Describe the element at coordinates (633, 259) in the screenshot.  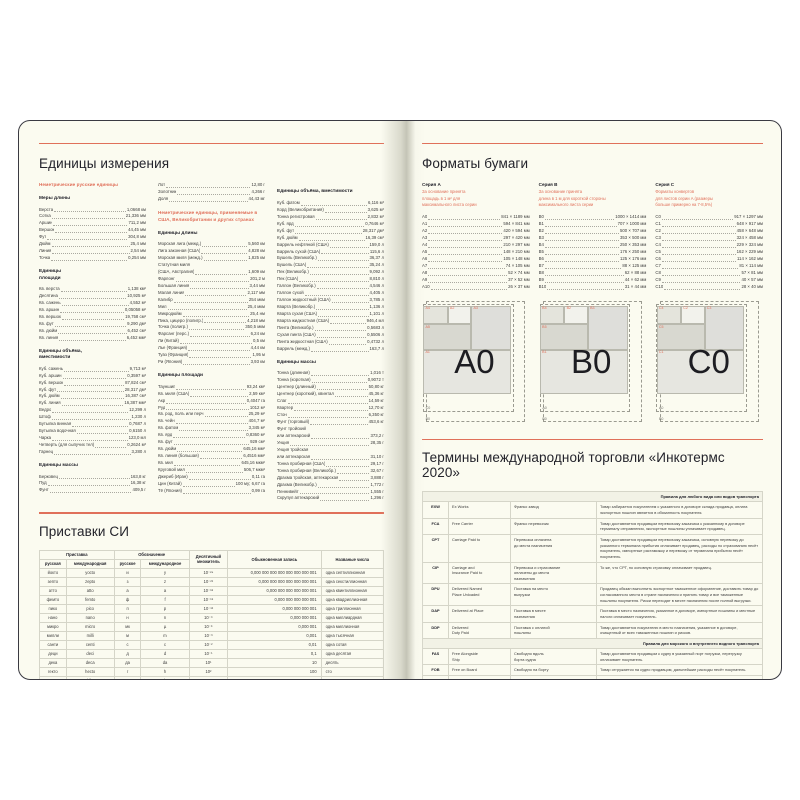
I see `unit-value: 125 × 176 мм` at that location.